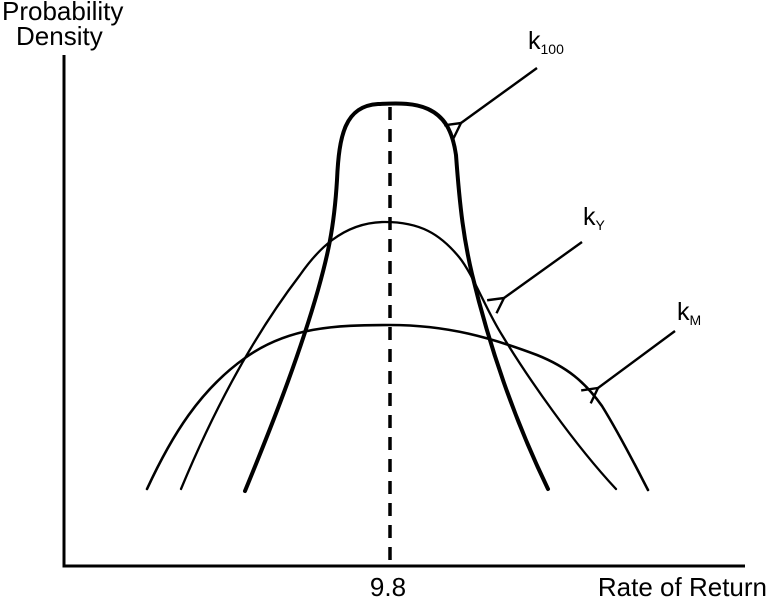 The height and width of the screenshot is (608, 768). I want to click on y-axis-label: Probability Density, so click(62, 24).